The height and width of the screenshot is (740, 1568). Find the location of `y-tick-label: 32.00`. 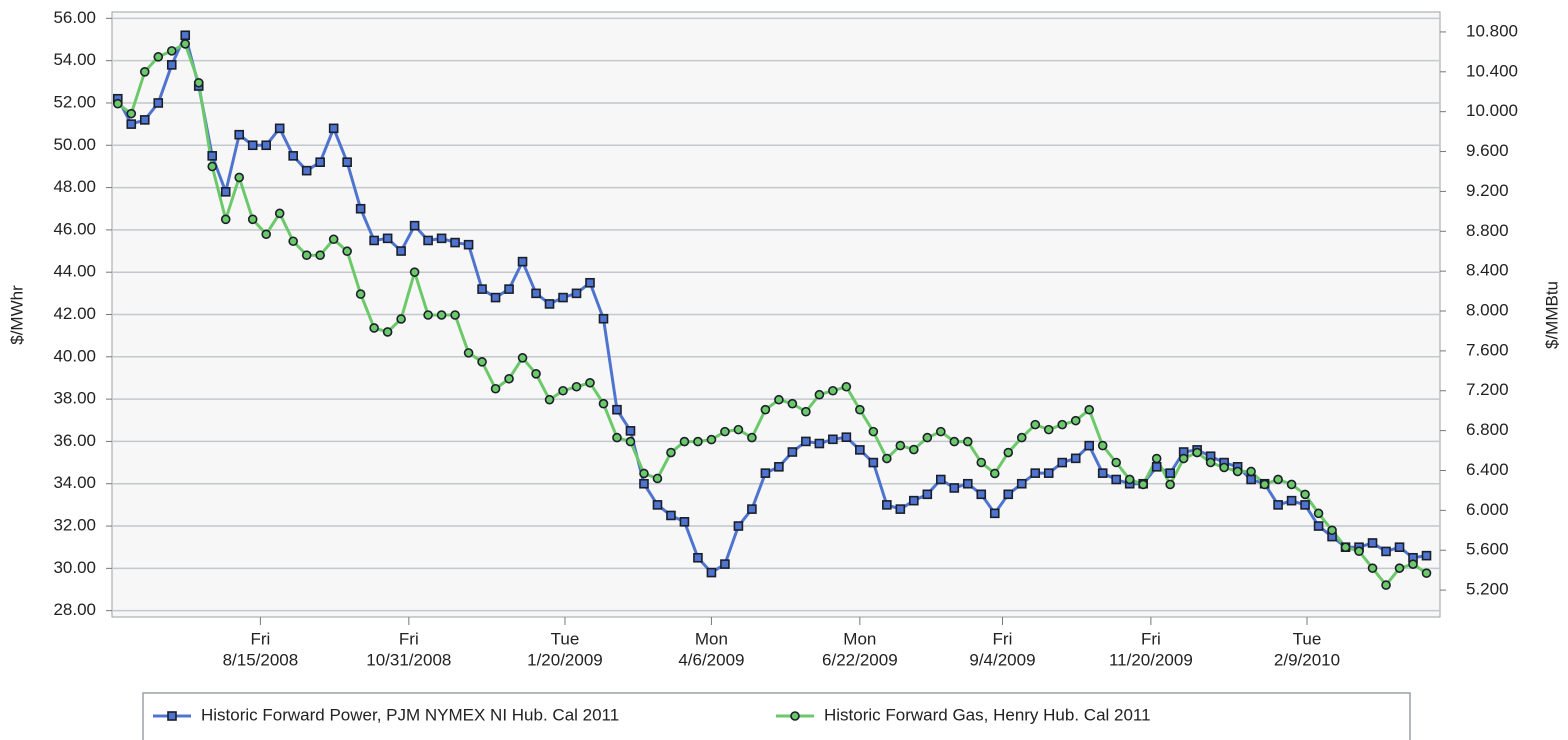

y-tick-label: 32.00 is located at coordinates (74, 525).